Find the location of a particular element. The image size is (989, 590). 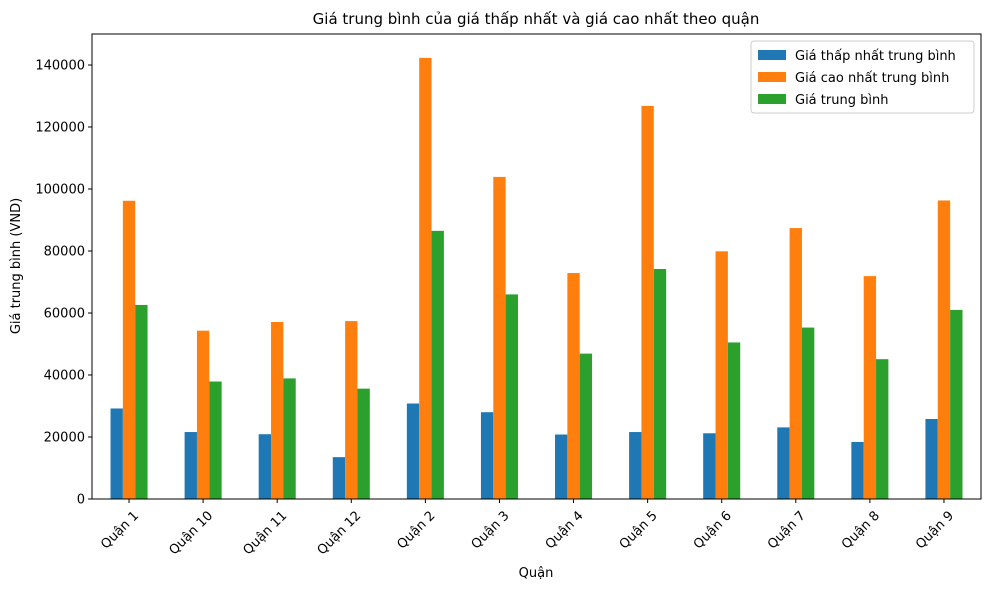

y-tick-label: 40000 is located at coordinates (64, 376).